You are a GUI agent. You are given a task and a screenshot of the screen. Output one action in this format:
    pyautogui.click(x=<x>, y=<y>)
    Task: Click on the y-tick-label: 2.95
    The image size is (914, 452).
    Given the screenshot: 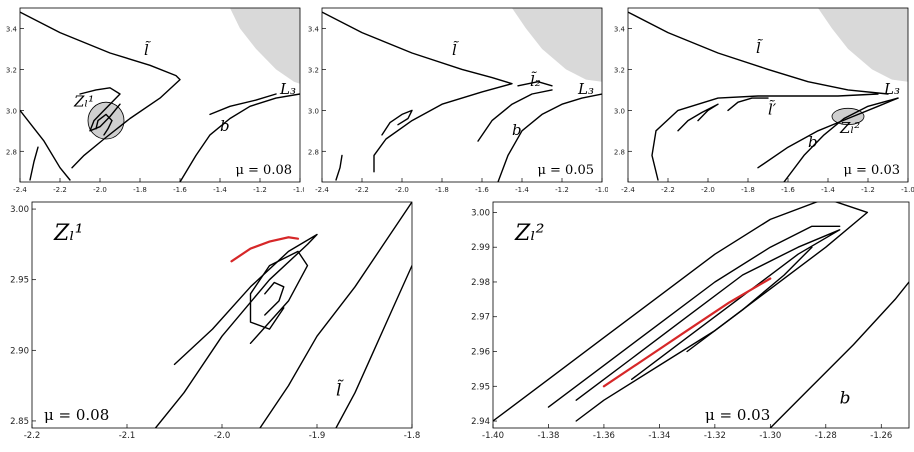 What is the action you would take?
    pyautogui.click(x=19, y=281)
    